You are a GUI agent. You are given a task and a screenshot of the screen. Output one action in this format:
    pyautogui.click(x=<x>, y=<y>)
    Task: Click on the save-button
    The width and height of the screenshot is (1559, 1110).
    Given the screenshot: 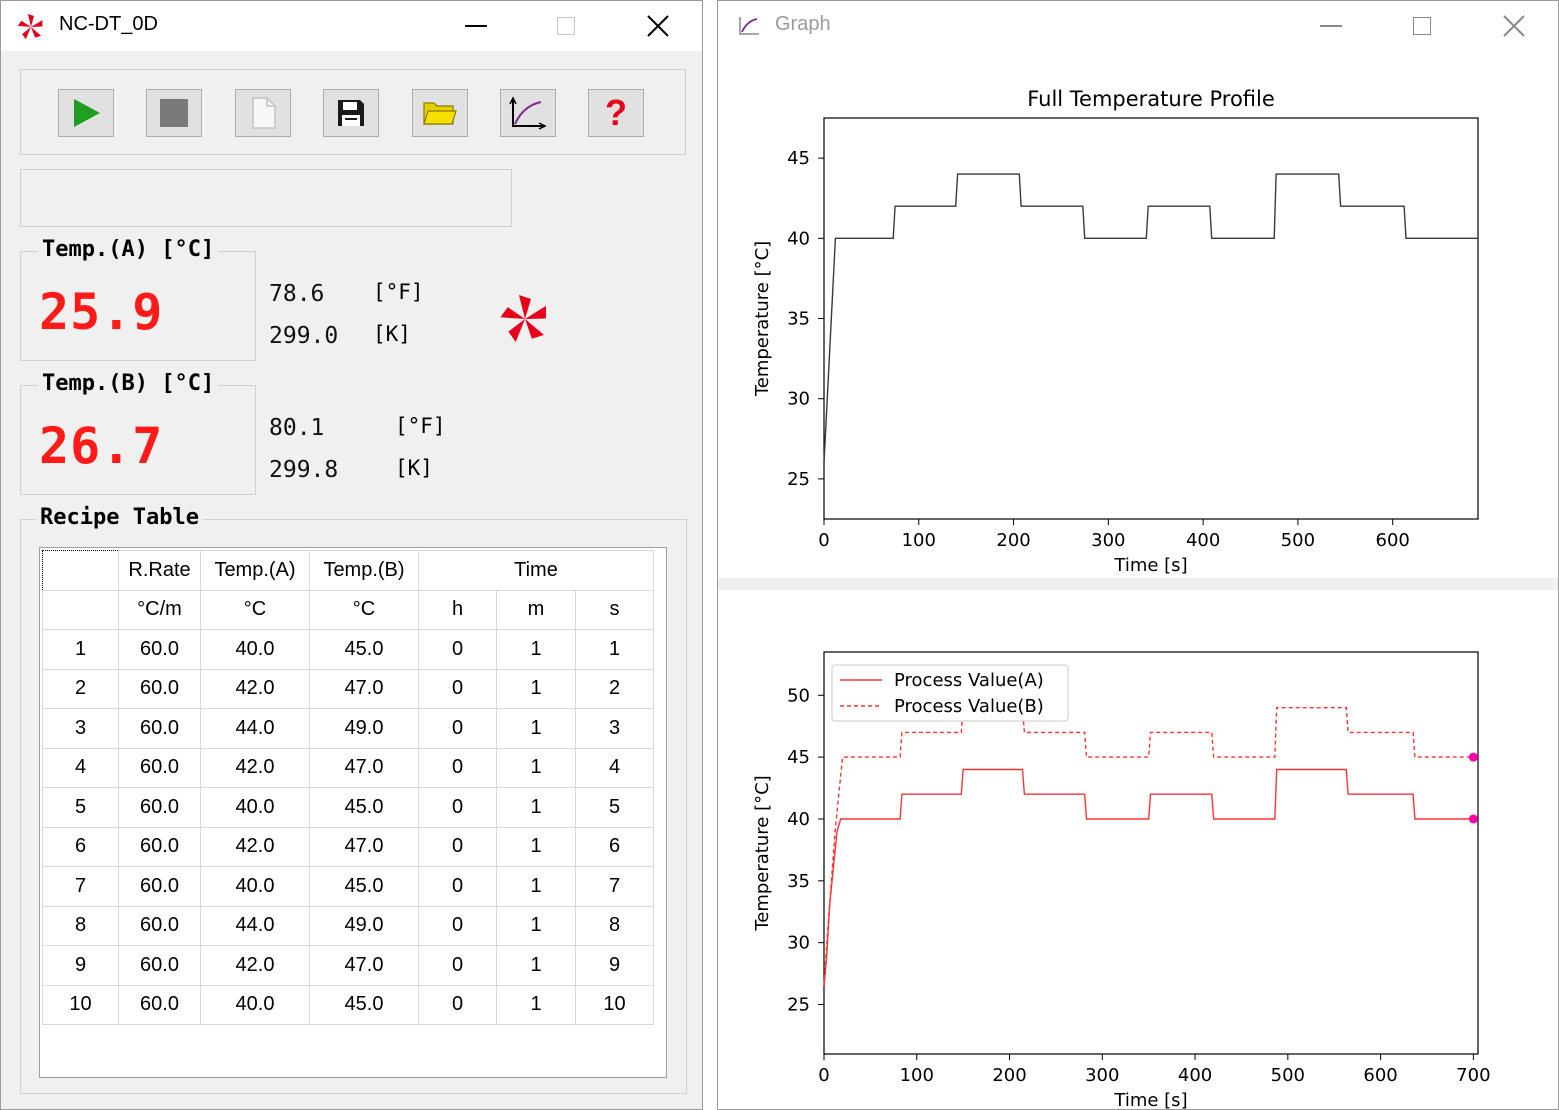 What is the action you would take?
    pyautogui.click(x=351, y=113)
    